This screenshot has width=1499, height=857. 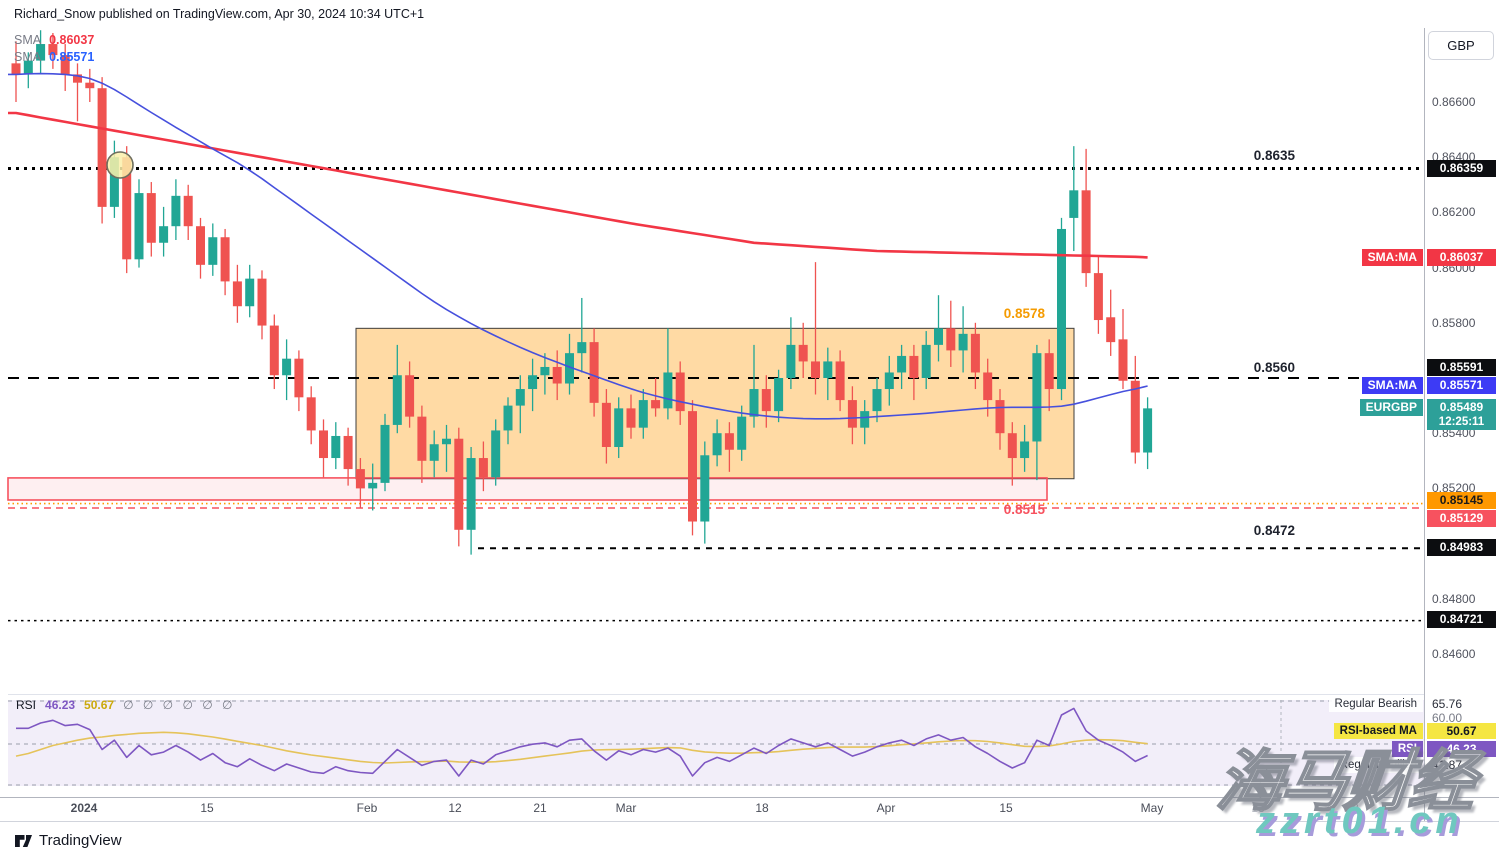 What do you see at coordinates (72, 57) in the screenshot?
I see `sma2-value: 0.85571` at bounding box center [72, 57].